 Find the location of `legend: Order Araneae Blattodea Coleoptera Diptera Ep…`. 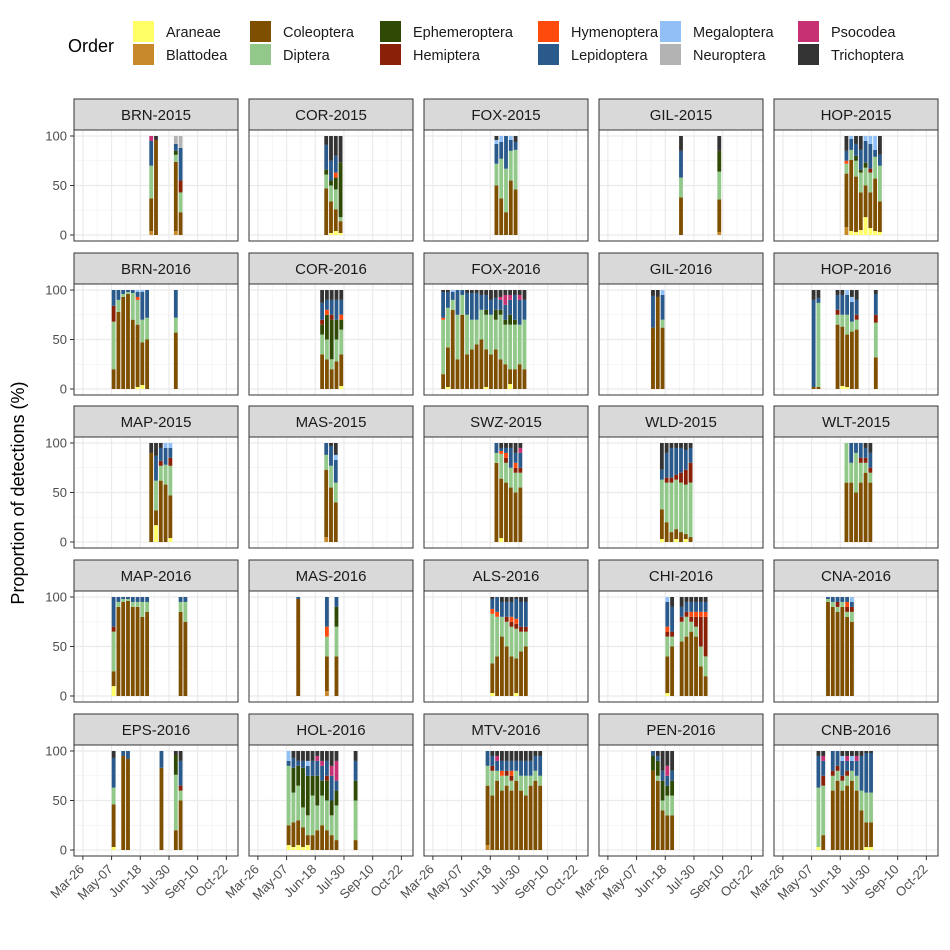

legend: Order Araneae Blattodea Coleoptera Diptera Ep… is located at coordinates (486, 43).